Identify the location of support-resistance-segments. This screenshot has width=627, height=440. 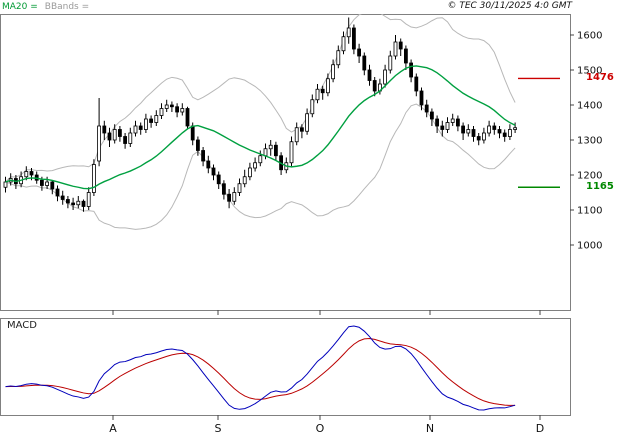
(539, 132).